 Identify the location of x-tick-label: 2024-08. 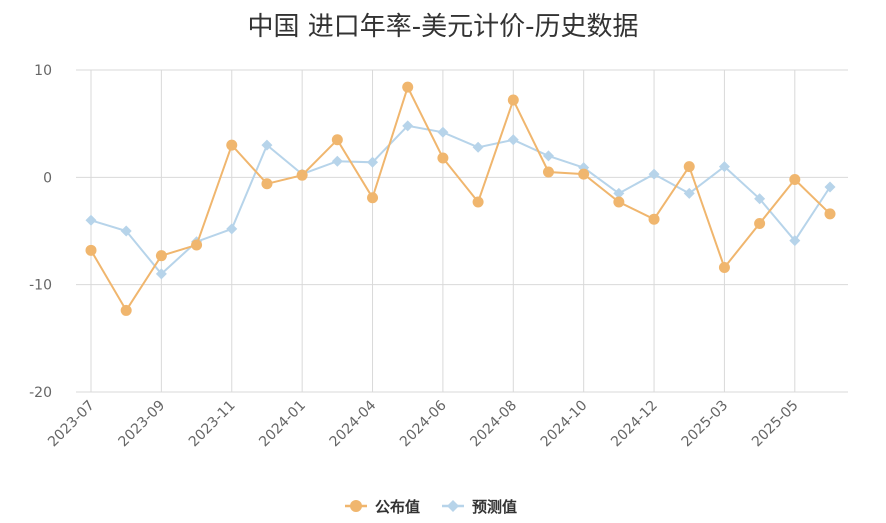
(493, 424).